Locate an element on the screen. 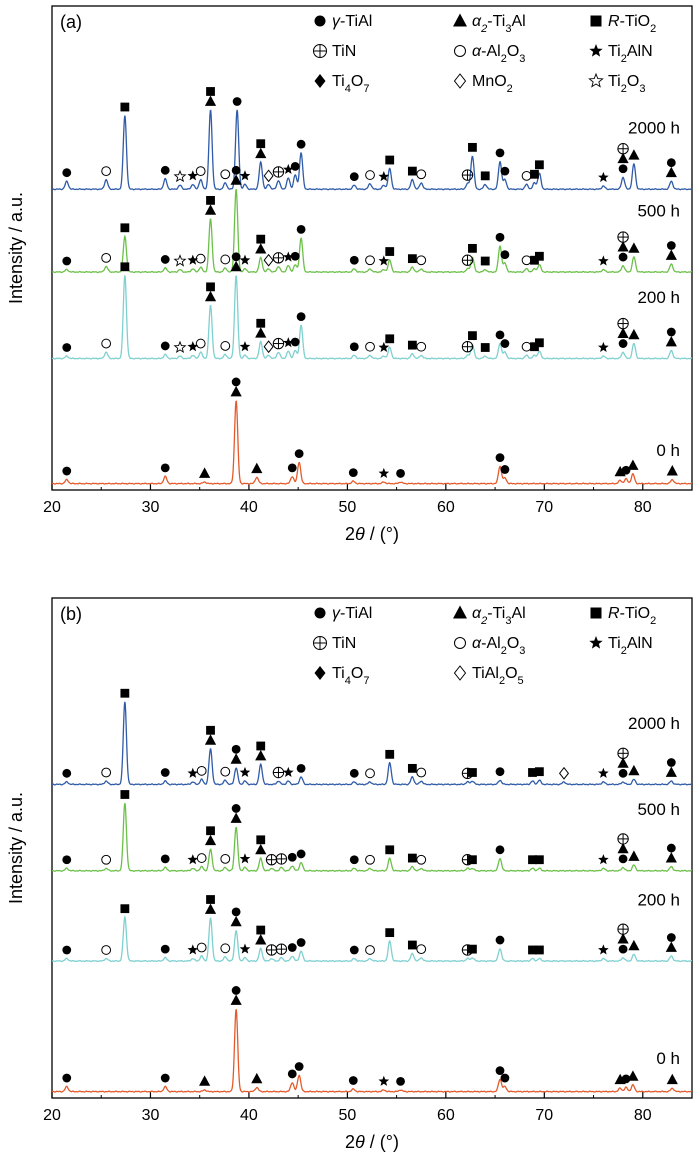 The image size is (700, 1176). series-0h: 0 h is located at coordinates (372, 431).